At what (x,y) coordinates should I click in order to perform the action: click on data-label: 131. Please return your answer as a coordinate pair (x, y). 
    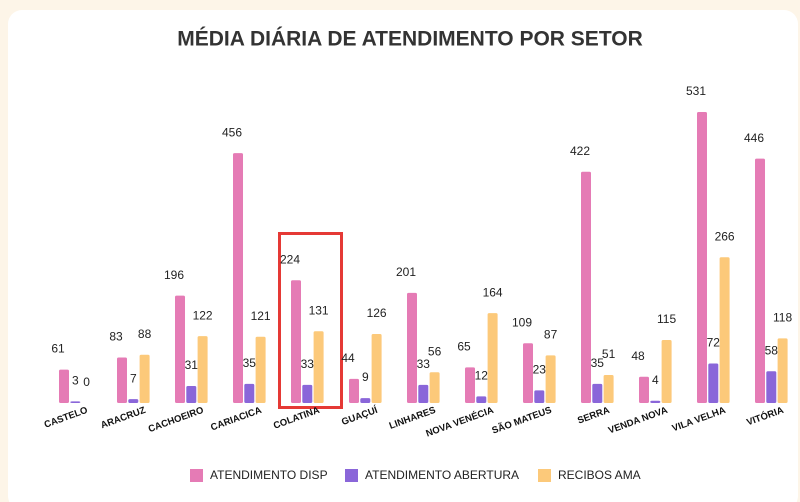
    Looking at the image, I should click on (319, 310).